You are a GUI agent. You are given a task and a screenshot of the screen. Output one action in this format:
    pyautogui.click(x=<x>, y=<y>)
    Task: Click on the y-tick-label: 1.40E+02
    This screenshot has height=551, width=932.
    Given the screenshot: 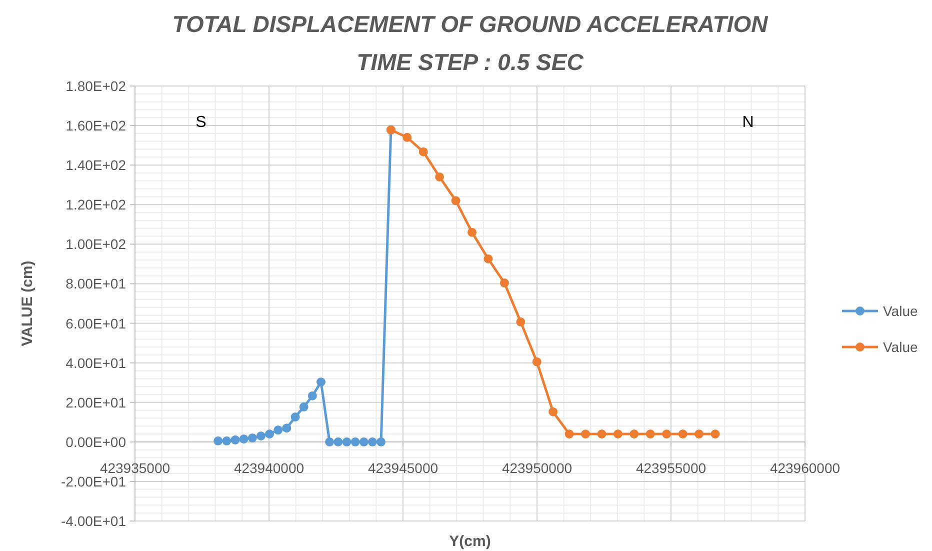 What is the action you would take?
    pyautogui.click(x=96, y=165)
    